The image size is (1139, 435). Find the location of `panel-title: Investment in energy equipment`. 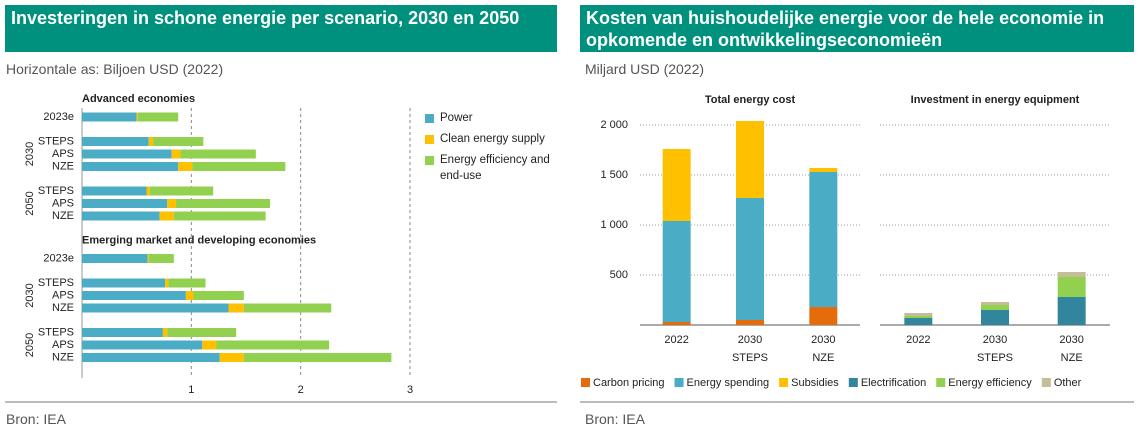

panel-title: Investment in energy equipment is located at coordinates (995, 100).